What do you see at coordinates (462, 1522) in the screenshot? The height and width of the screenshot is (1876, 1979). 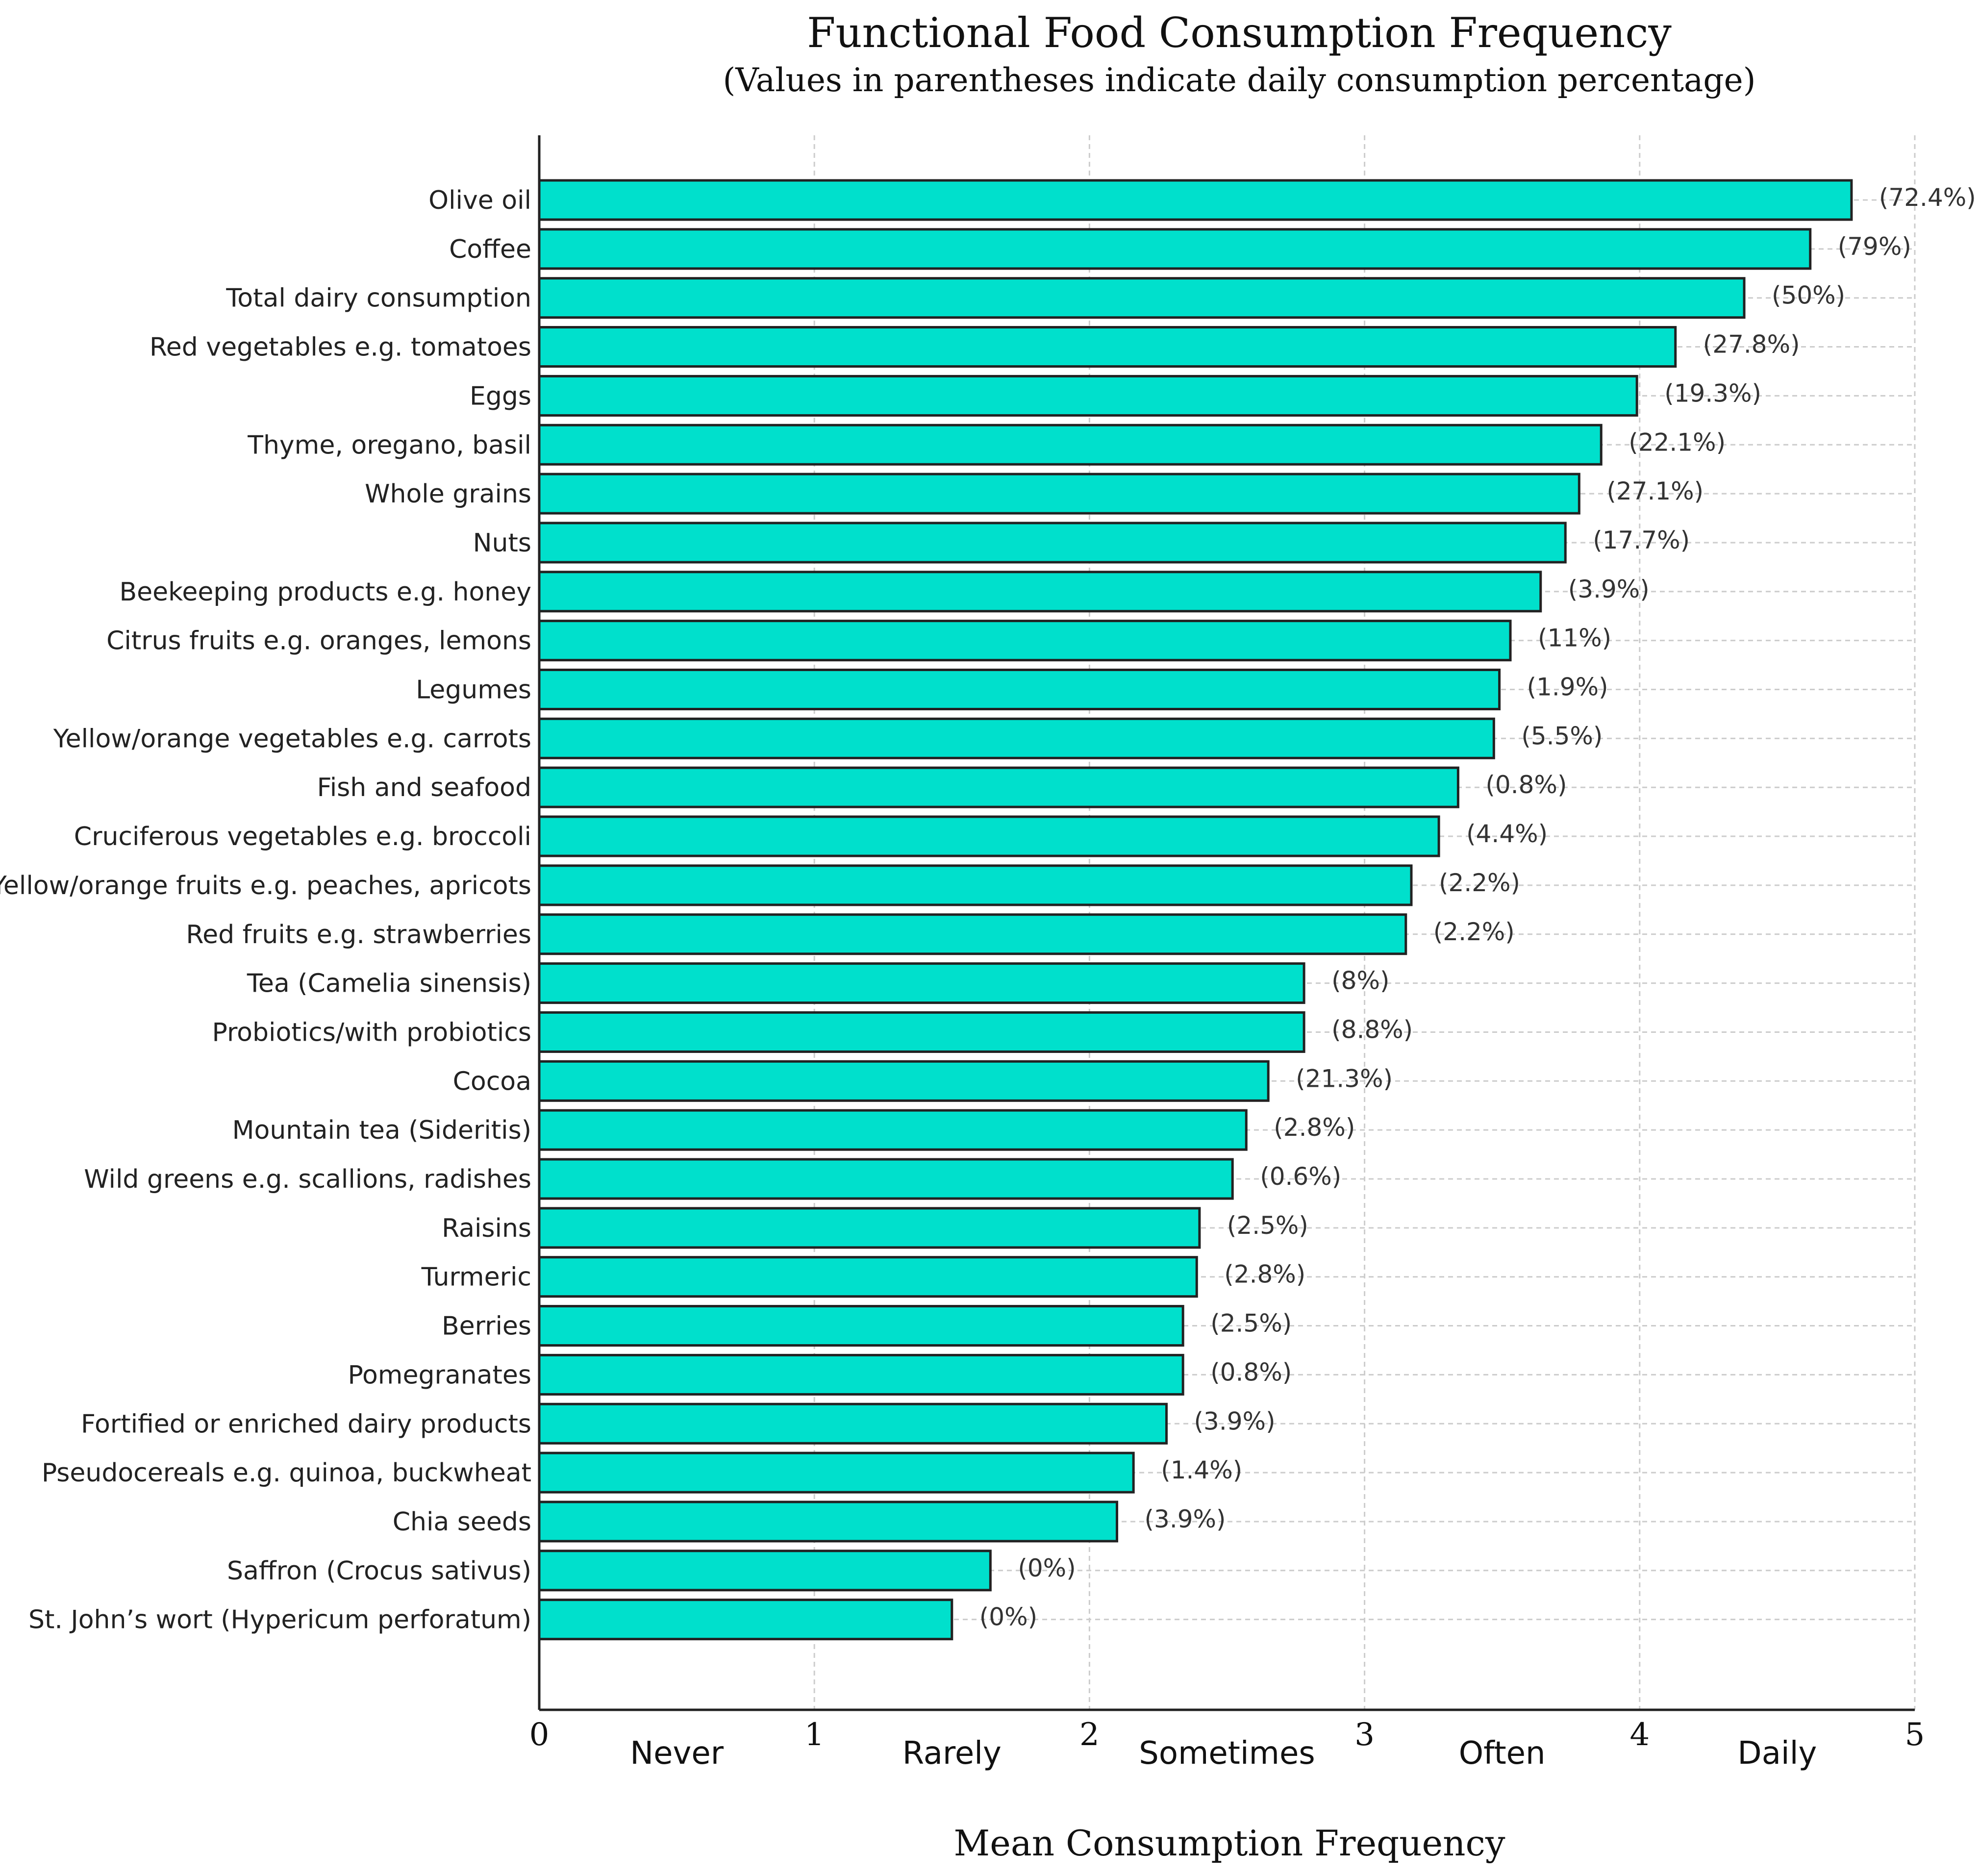 I see `category-label: Chia seeds` at bounding box center [462, 1522].